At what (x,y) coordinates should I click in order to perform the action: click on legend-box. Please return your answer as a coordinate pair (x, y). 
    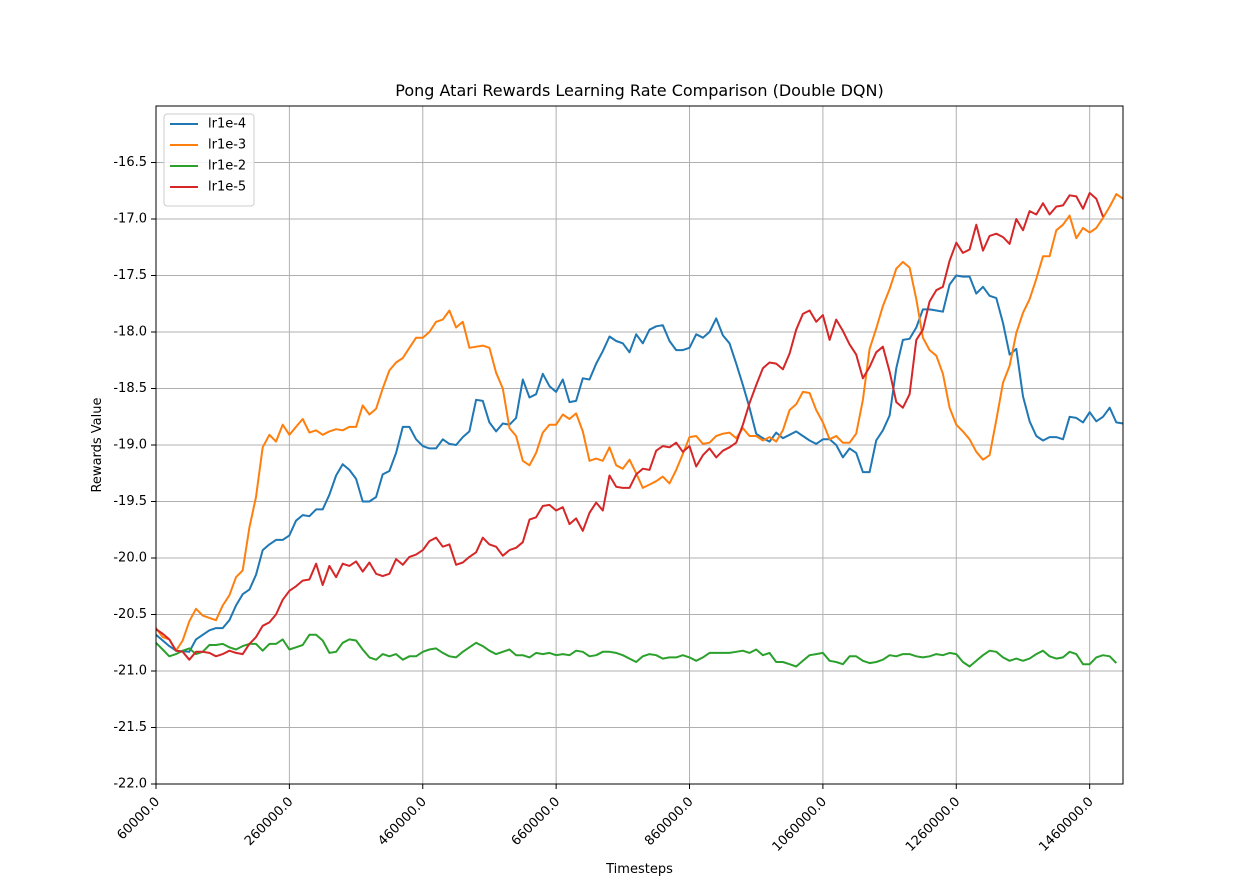
    Looking at the image, I should click on (209, 160).